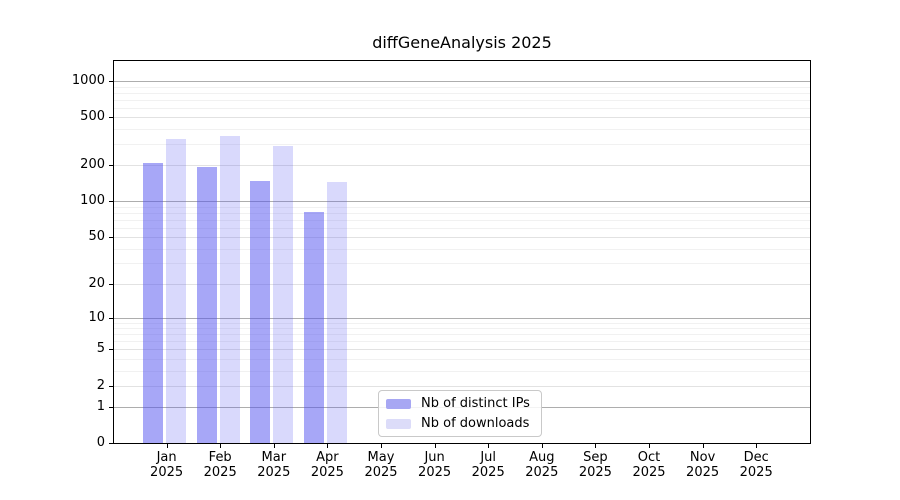 Image resolution: width=900 pixels, height=500 pixels. What do you see at coordinates (88, 81) in the screenshot?
I see `y-axis-tick-label: 1000` at bounding box center [88, 81].